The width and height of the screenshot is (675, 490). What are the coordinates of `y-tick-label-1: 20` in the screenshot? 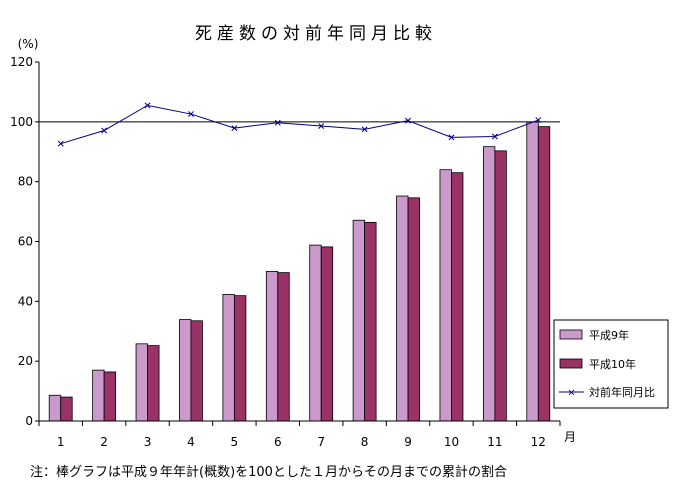 It's located at (25, 361).